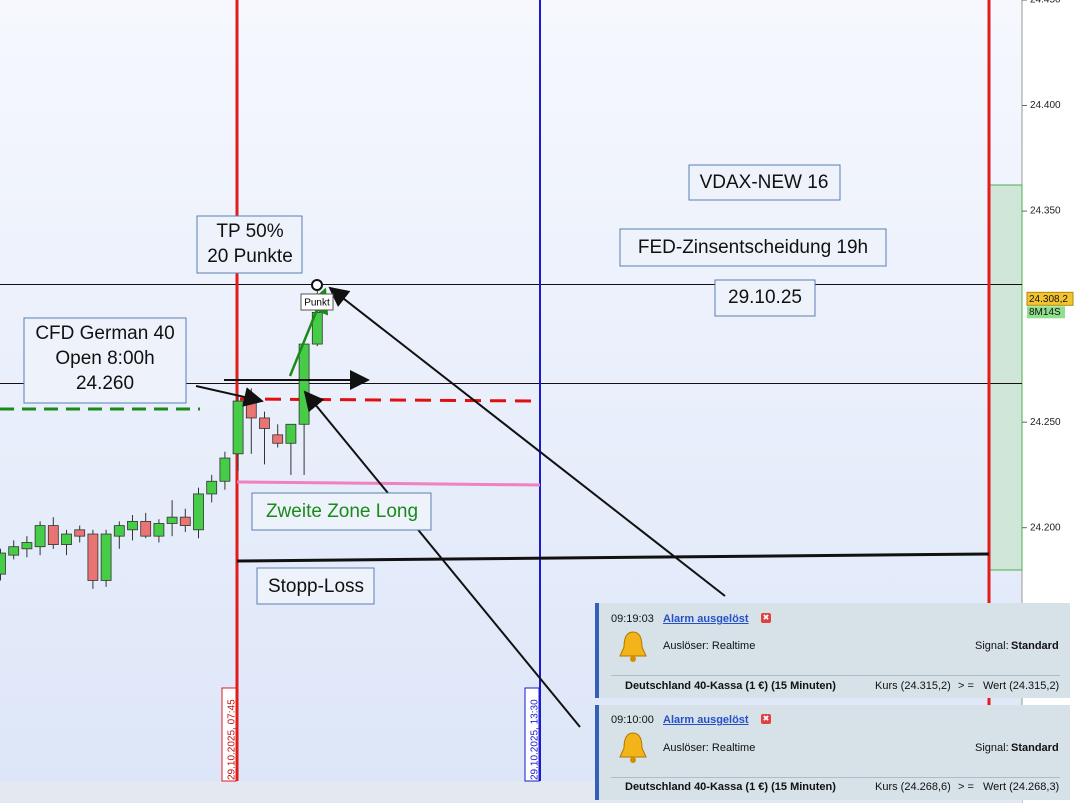 The image size is (1075, 803). I want to click on countdown-tag, so click(1046, 312).